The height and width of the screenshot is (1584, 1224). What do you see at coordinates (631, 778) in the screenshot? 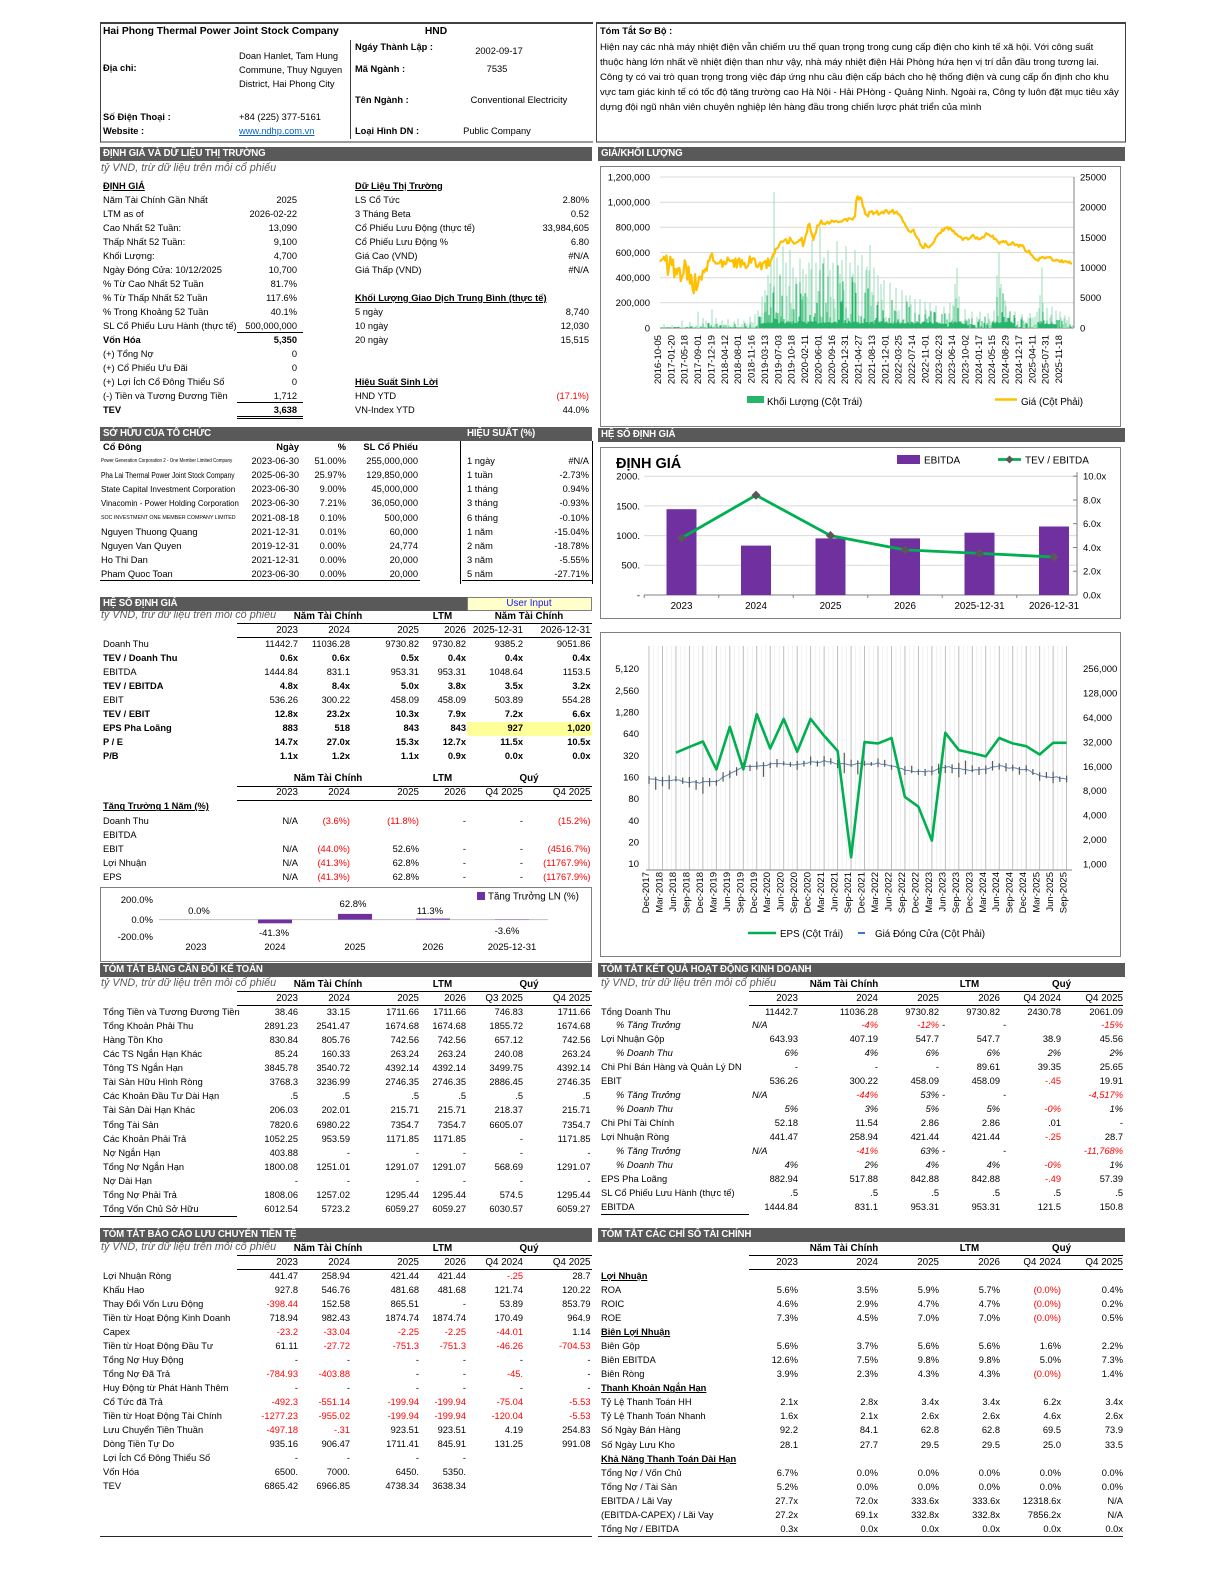
I see `svg-text: 160` at bounding box center [631, 778].